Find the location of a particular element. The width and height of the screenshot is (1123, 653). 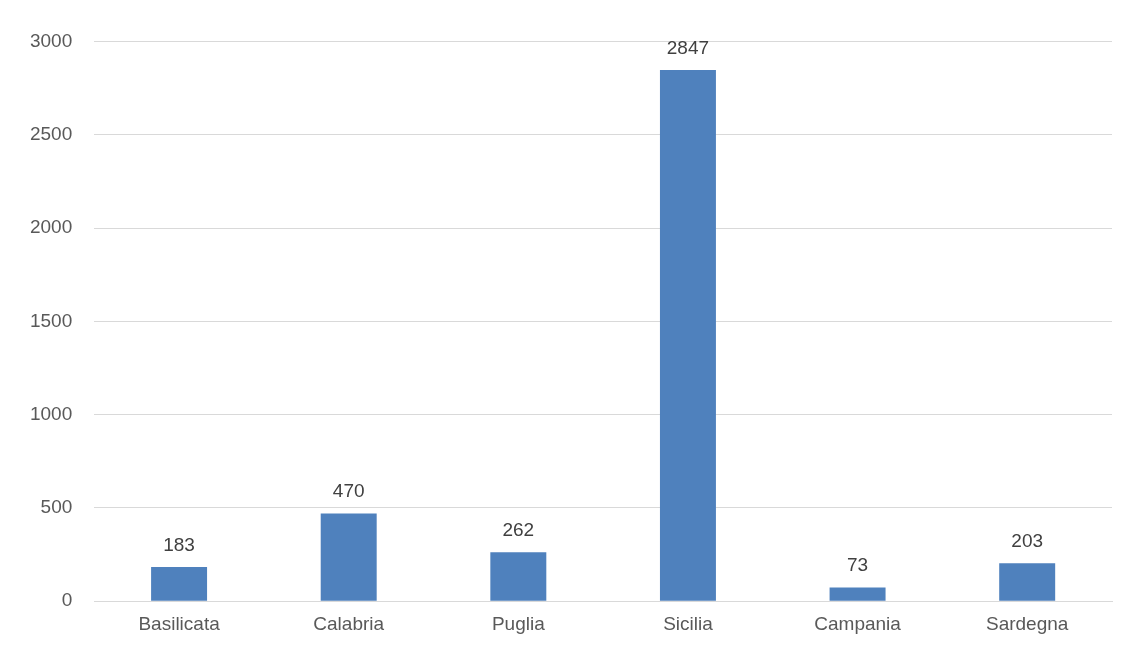

y-tick-label: 1500 is located at coordinates (51, 320).